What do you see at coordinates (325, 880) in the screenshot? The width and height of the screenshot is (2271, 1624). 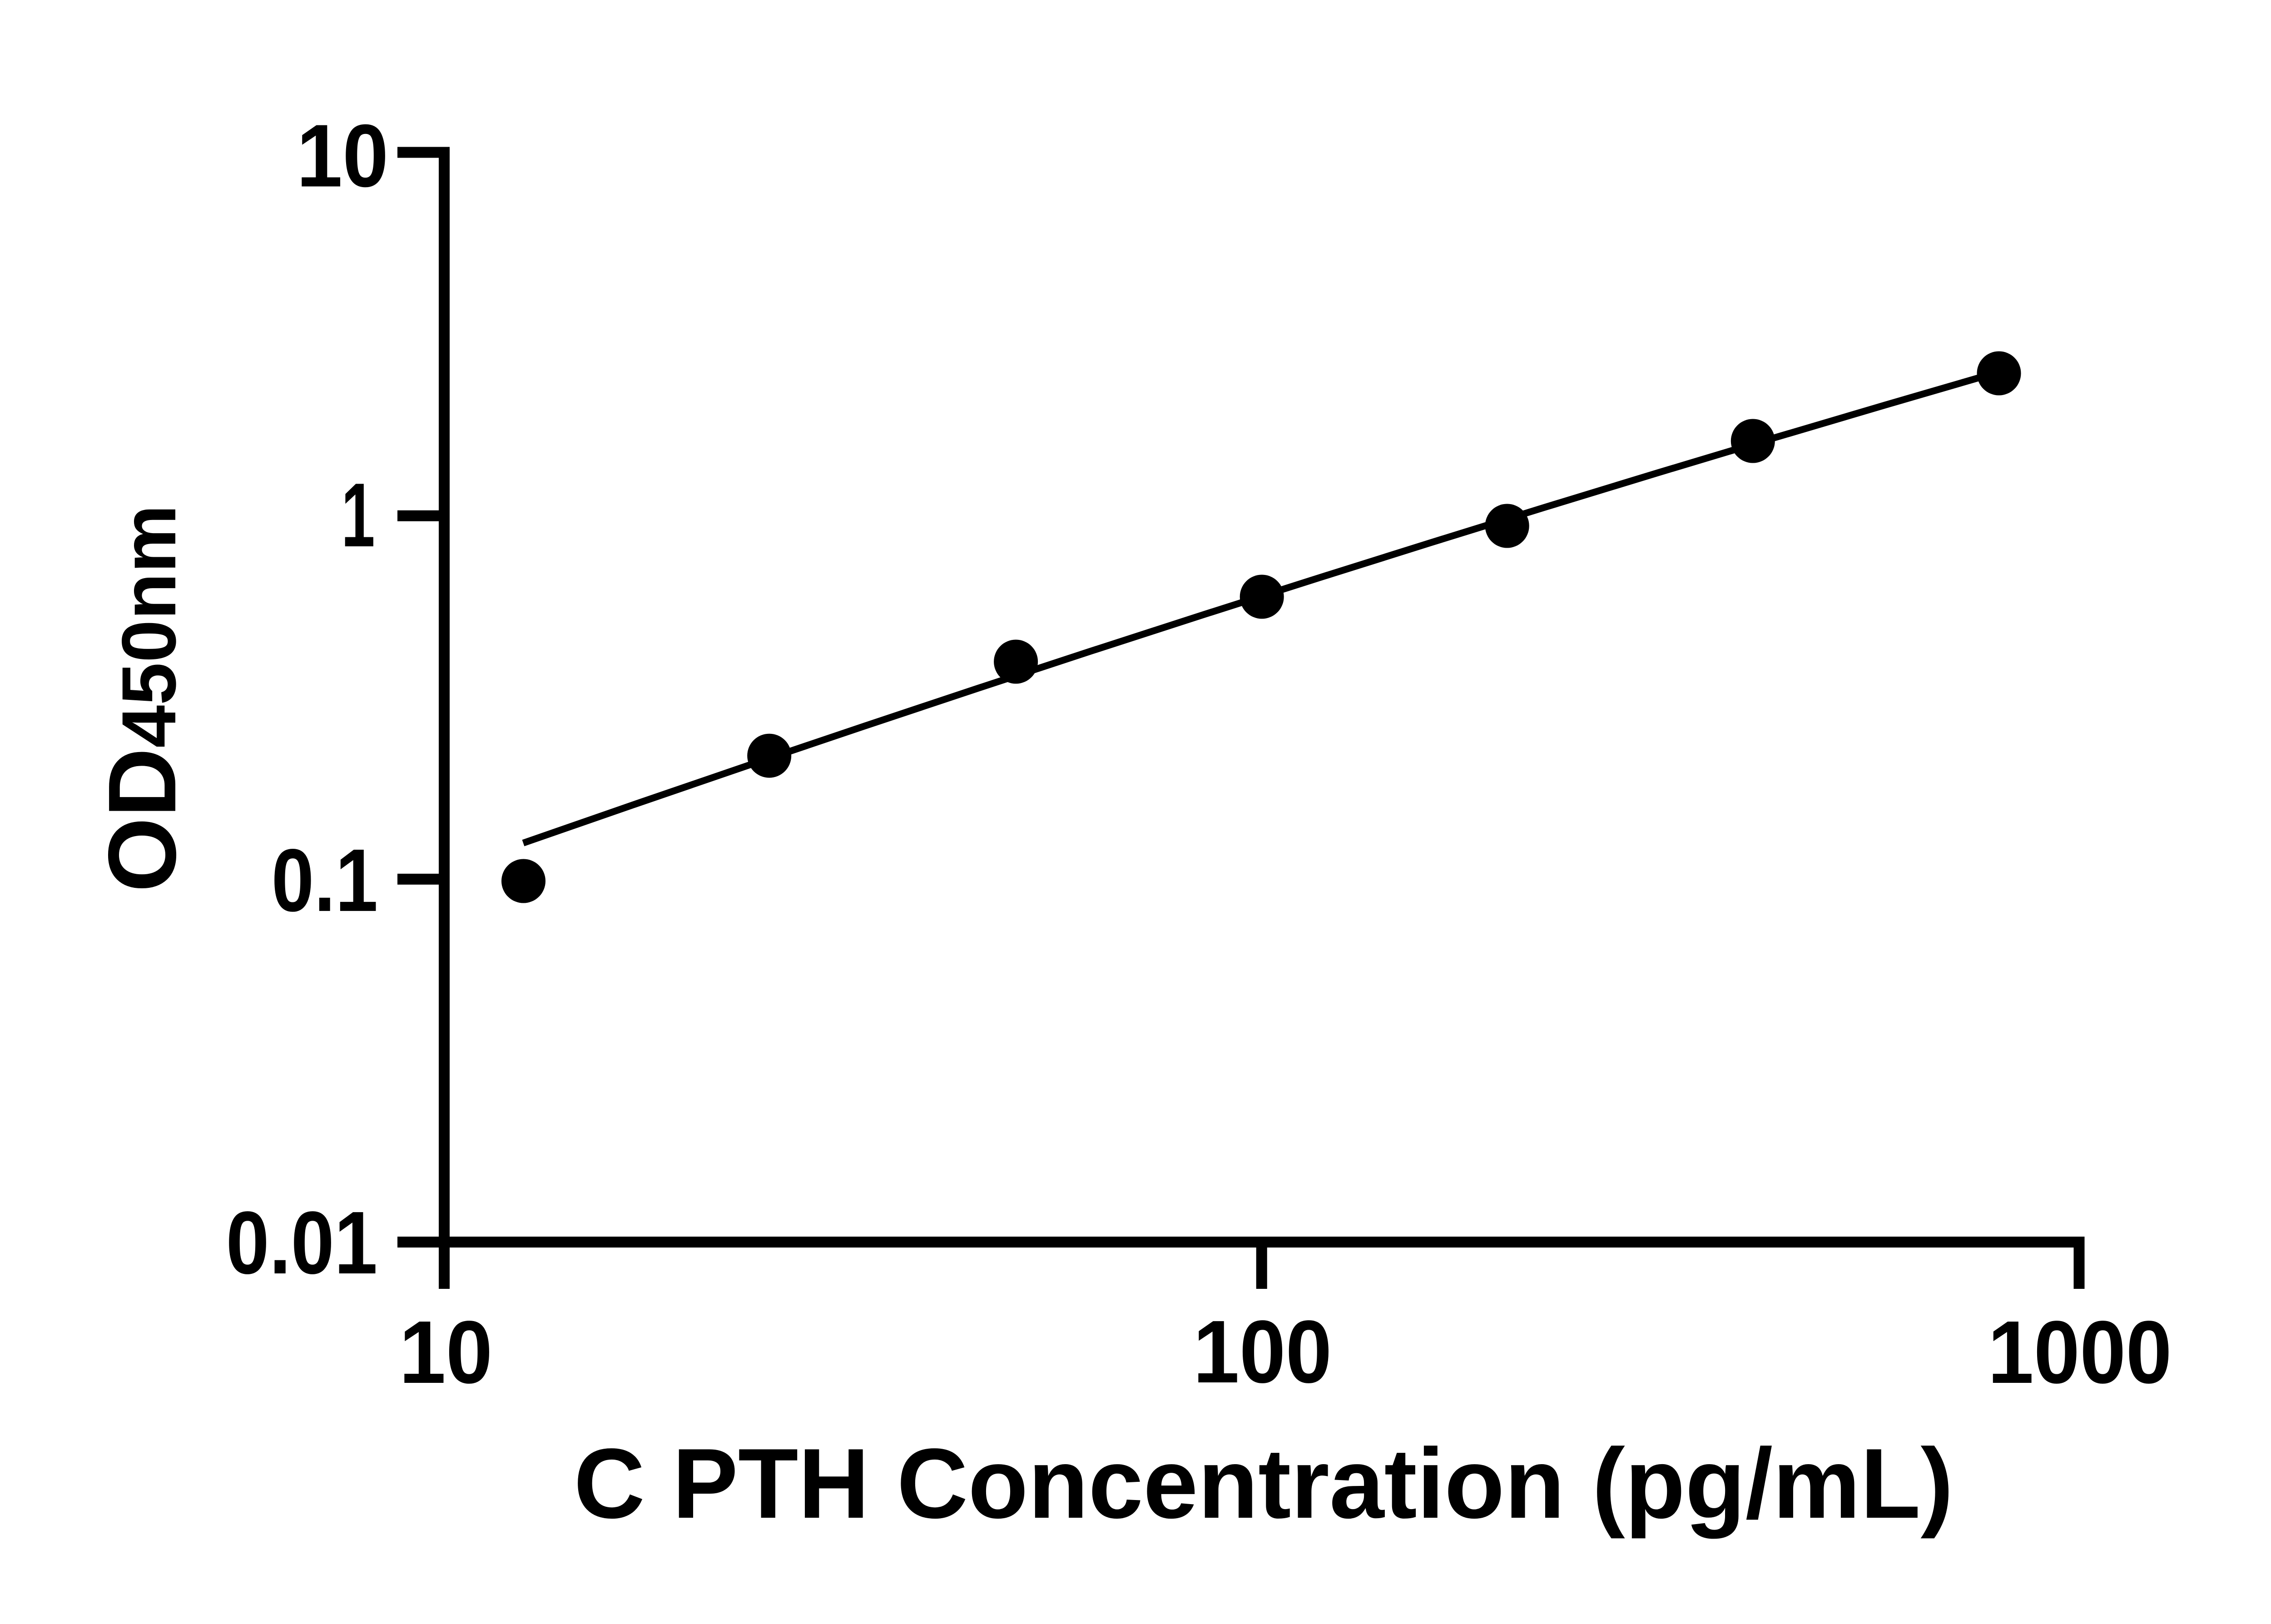 I see `svg-text: 0.1` at bounding box center [325, 880].